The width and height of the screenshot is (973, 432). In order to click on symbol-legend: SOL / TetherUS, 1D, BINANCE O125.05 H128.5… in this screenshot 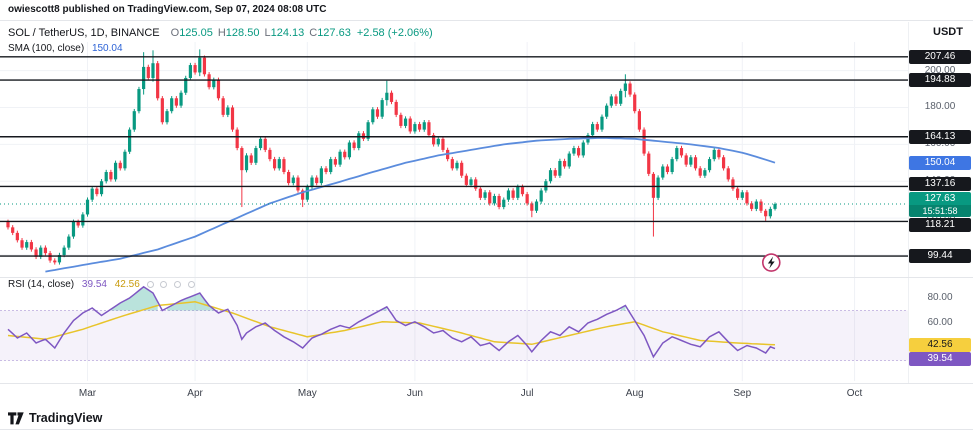, I will do `click(220, 33)`.